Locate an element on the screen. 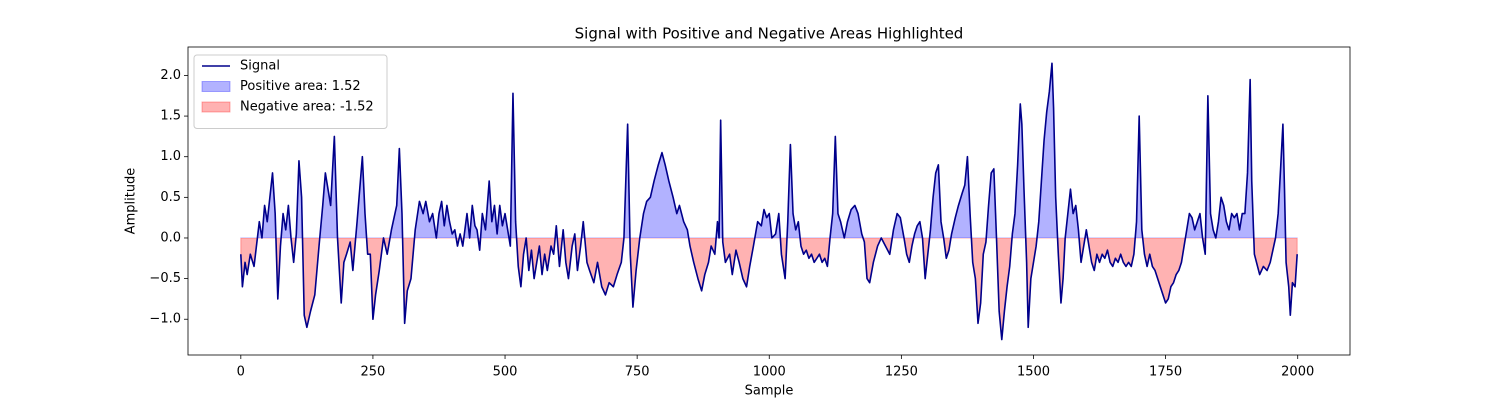 This screenshot has height=400, width=1500. legend-box is located at coordinates (290, 91).